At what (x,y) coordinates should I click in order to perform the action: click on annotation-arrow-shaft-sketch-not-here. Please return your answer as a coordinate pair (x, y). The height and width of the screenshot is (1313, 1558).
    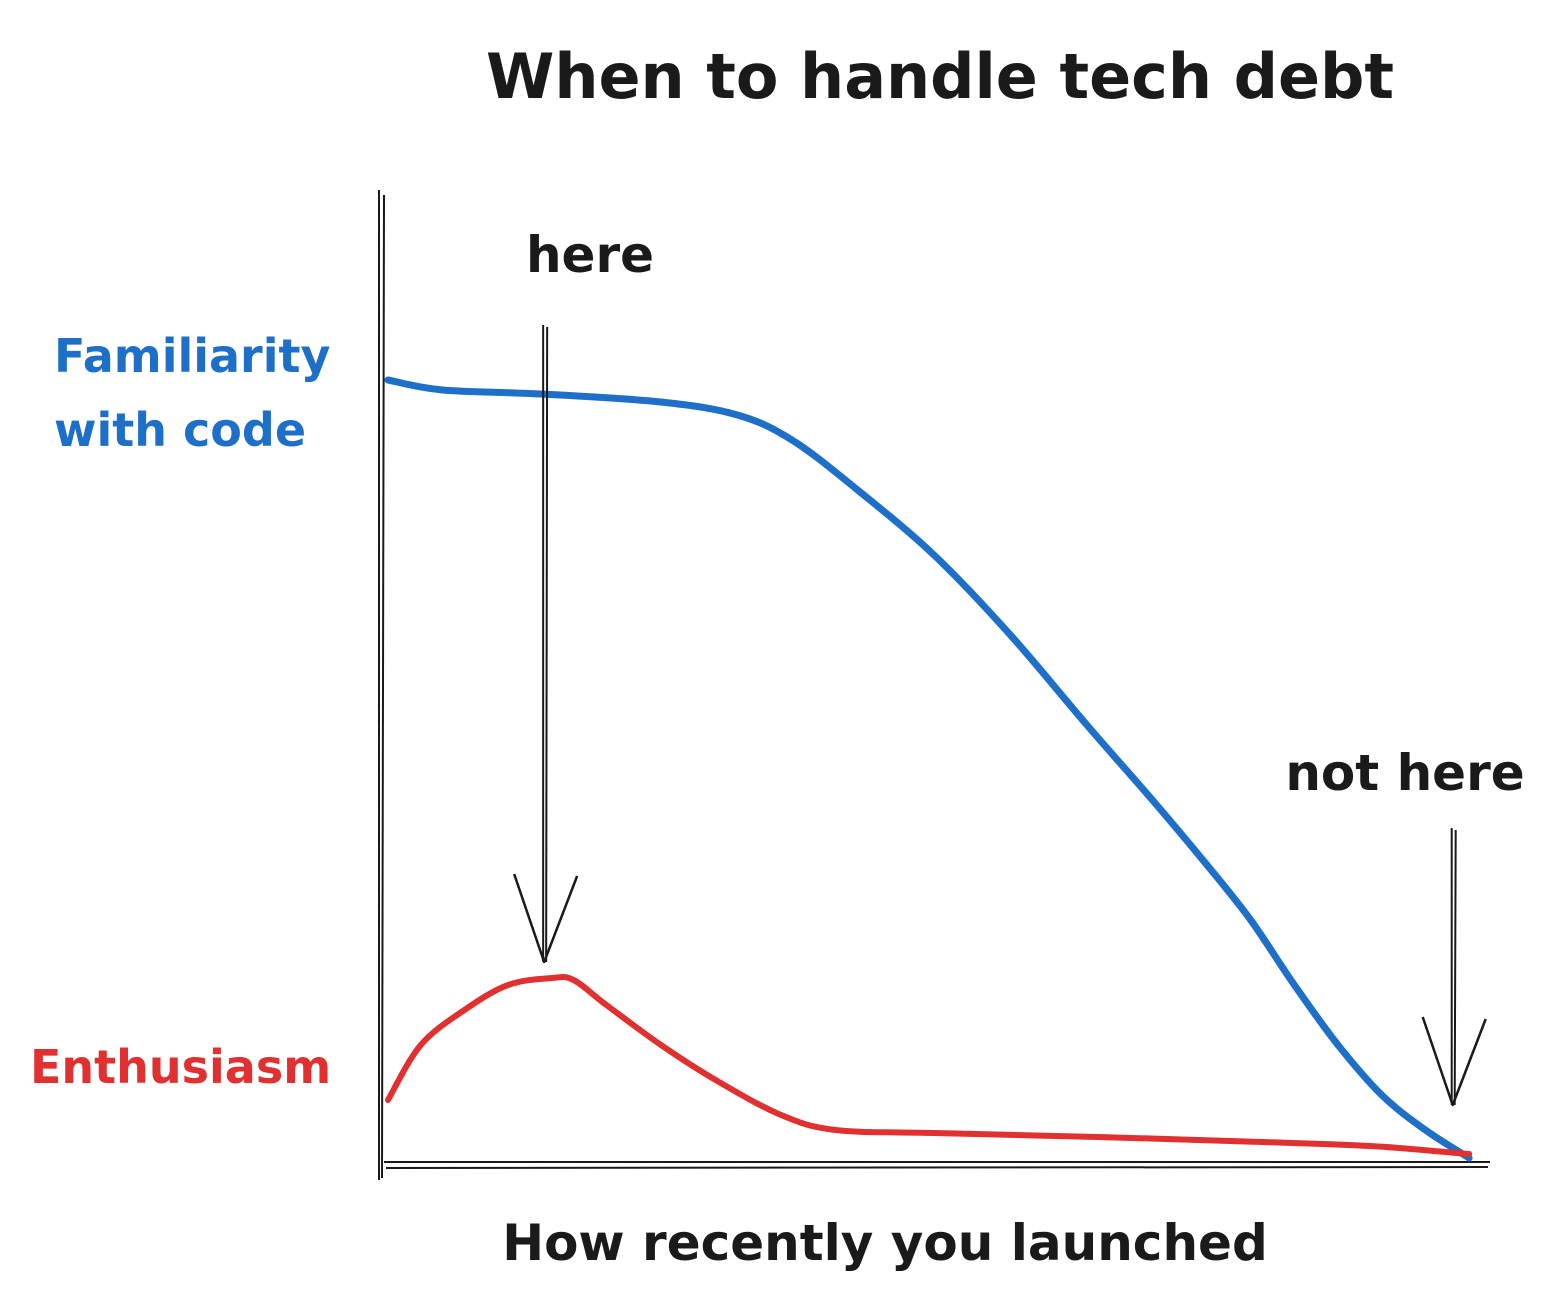
    Looking at the image, I should click on (1455, 967).